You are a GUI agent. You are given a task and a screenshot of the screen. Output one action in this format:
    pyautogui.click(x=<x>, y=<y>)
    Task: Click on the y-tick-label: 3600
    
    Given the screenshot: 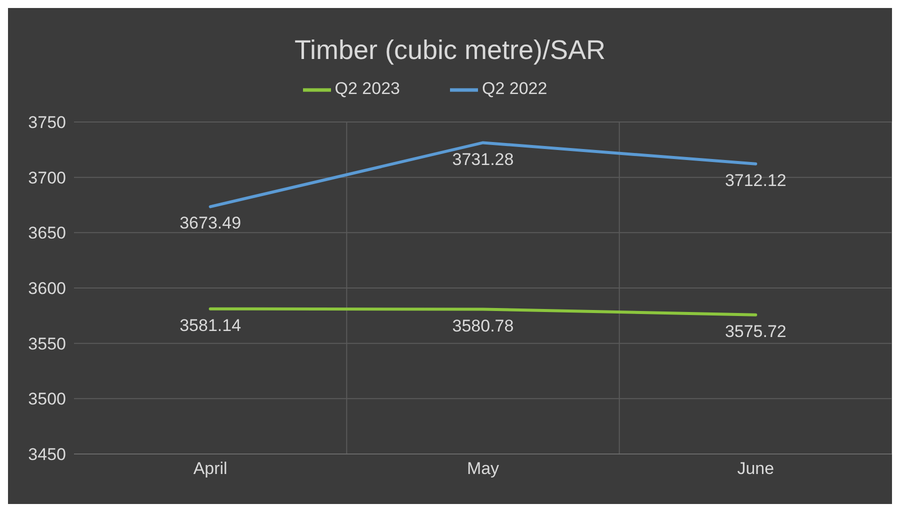 What is the action you would take?
    pyautogui.click(x=47, y=288)
    